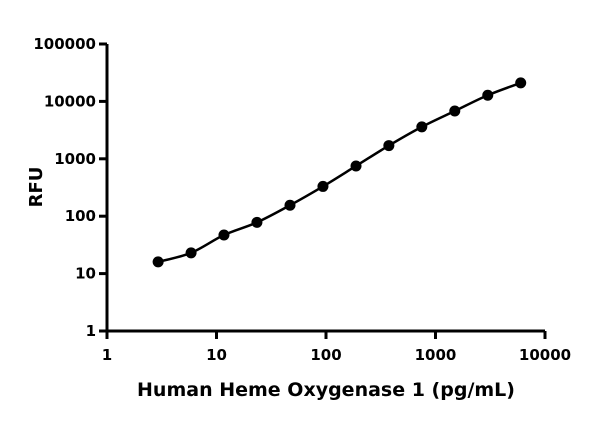  What do you see at coordinates (85, 274) in the screenshot?
I see `y-tick-label-1: 10` at bounding box center [85, 274].